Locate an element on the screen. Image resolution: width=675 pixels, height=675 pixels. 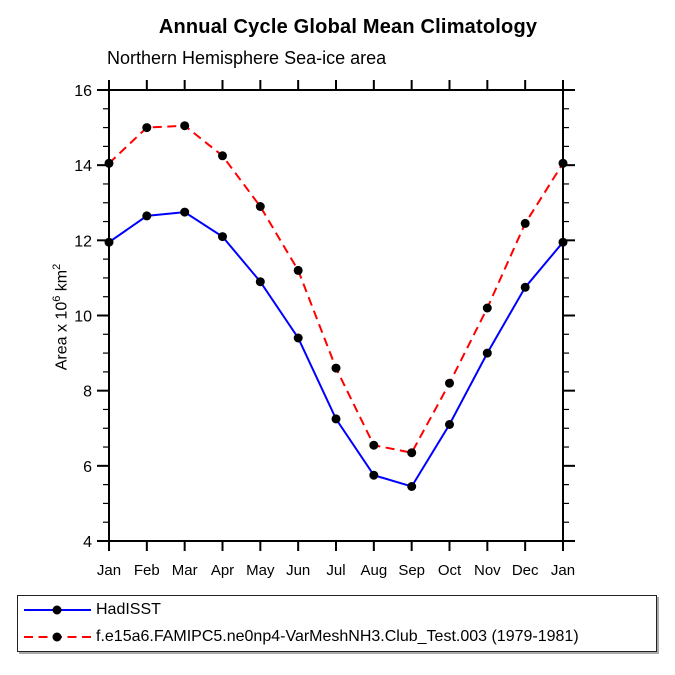
x-tick-label: Apr is located at coordinates (222, 570).